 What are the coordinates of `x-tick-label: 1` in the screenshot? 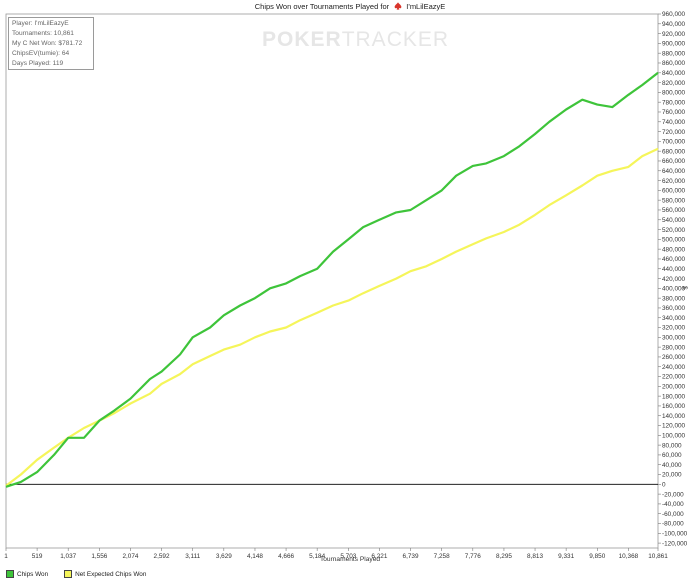 It's located at (6, 556).